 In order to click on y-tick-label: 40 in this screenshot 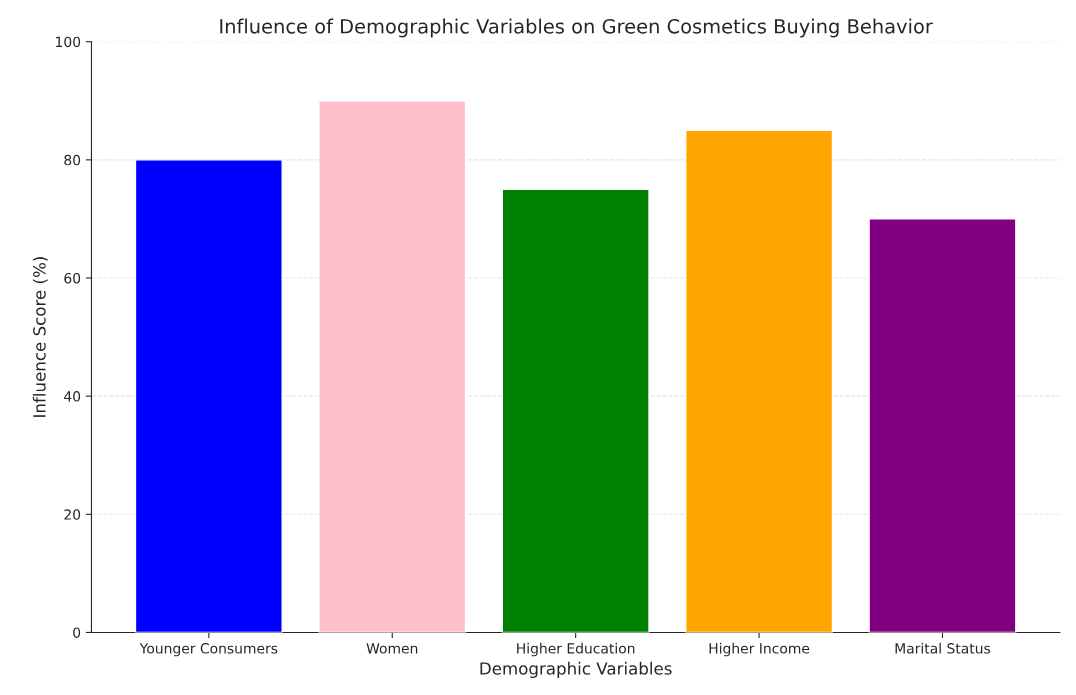, I will do `click(72, 396)`.